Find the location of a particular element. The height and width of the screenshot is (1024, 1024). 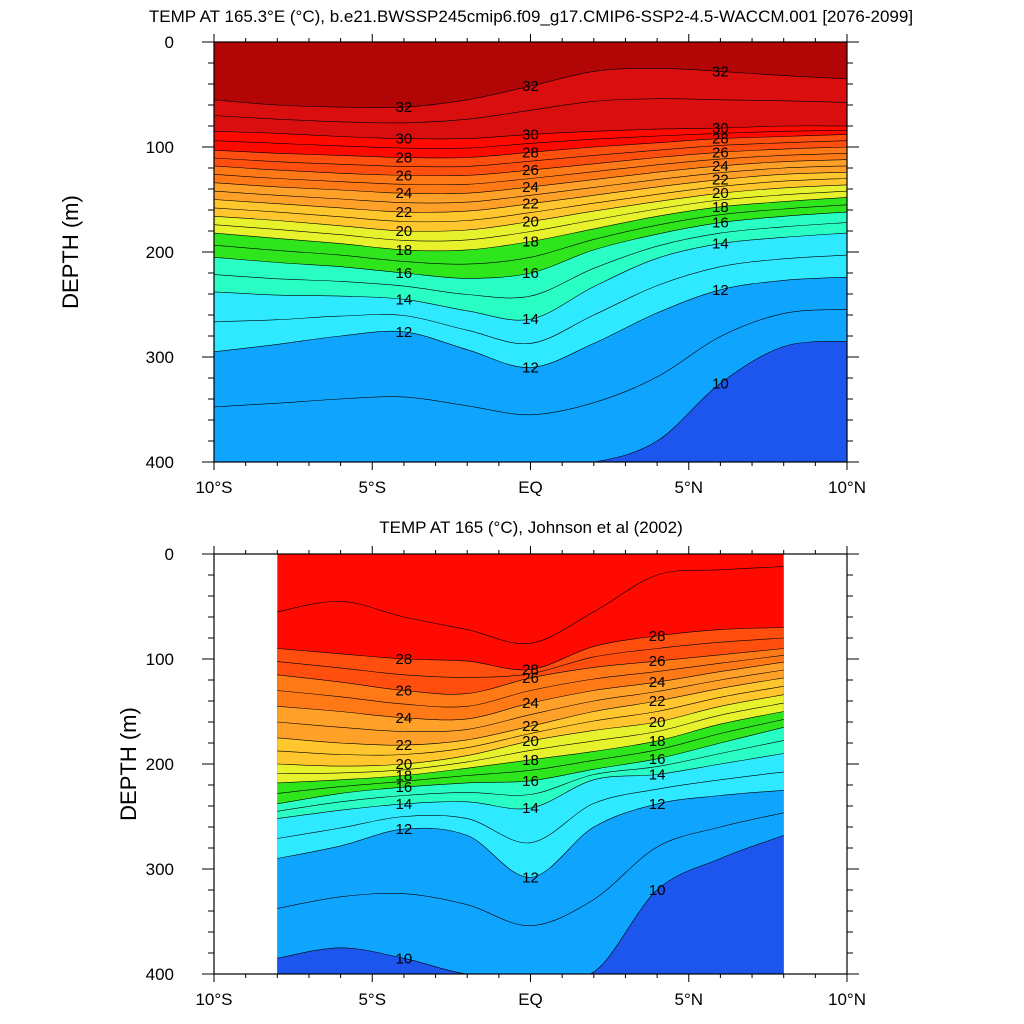

y-tick-label: 200 is located at coordinates (160, 252).